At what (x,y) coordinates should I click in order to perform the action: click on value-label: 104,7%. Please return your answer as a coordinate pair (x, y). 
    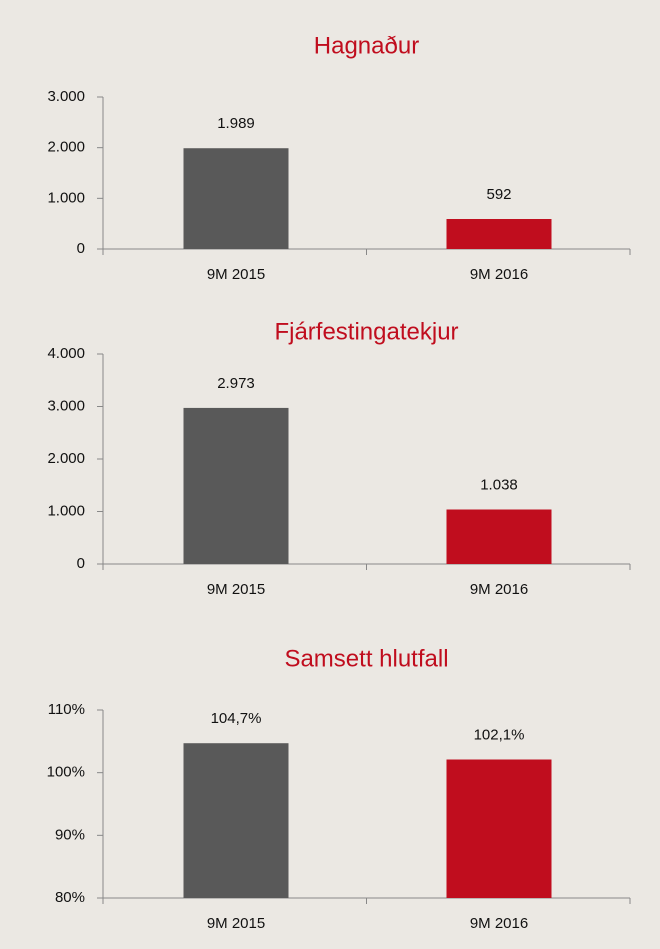
    Looking at the image, I should click on (236, 718).